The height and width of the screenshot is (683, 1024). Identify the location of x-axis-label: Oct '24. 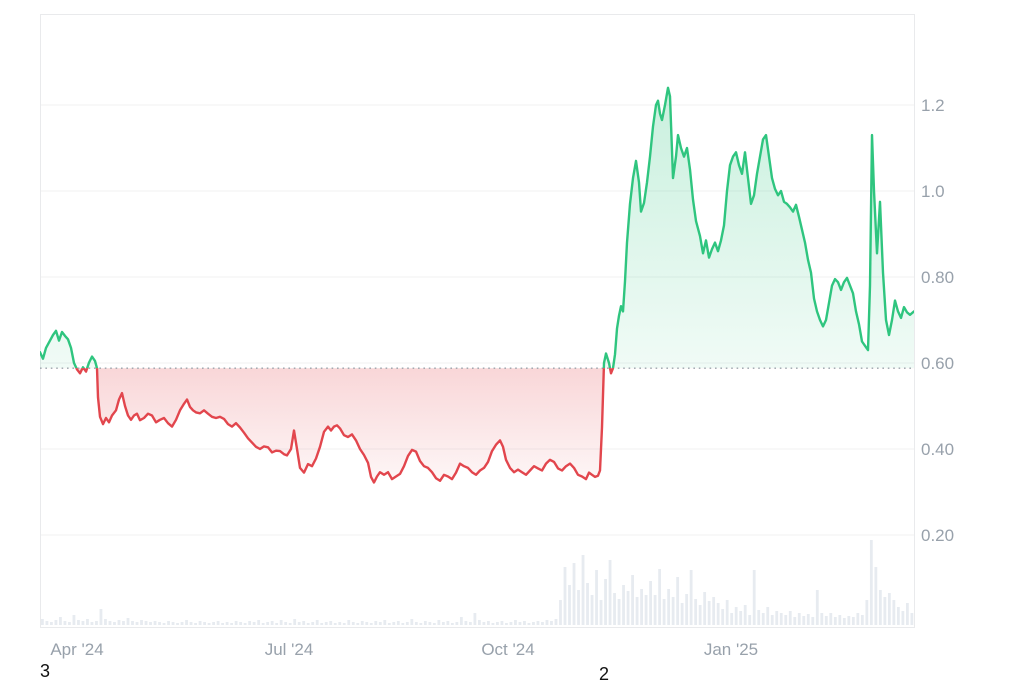
(508, 649).